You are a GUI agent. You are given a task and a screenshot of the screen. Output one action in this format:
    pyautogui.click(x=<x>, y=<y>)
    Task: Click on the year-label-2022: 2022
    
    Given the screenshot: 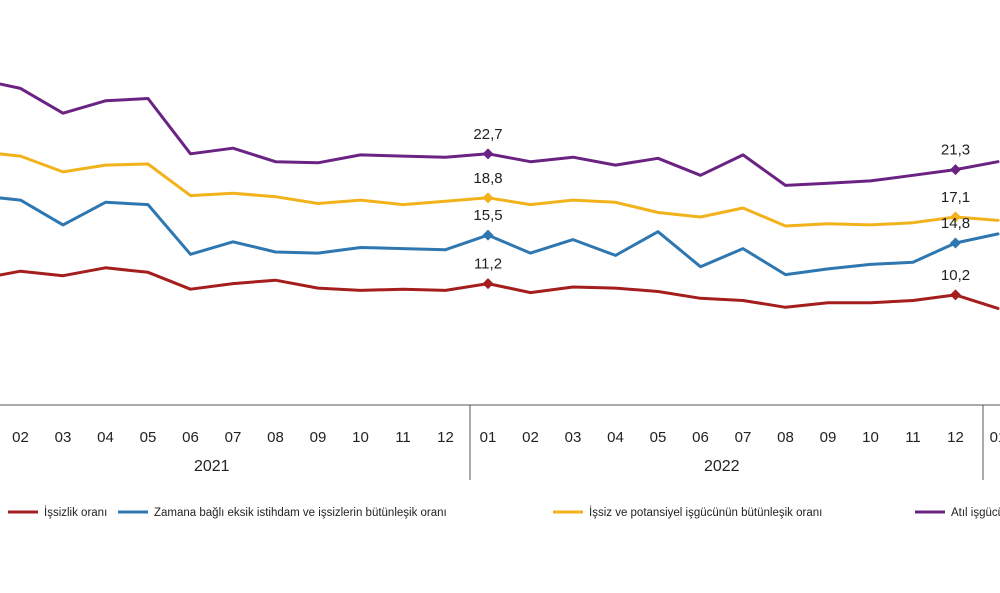 What is the action you would take?
    pyautogui.click(x=722, y=466)
    